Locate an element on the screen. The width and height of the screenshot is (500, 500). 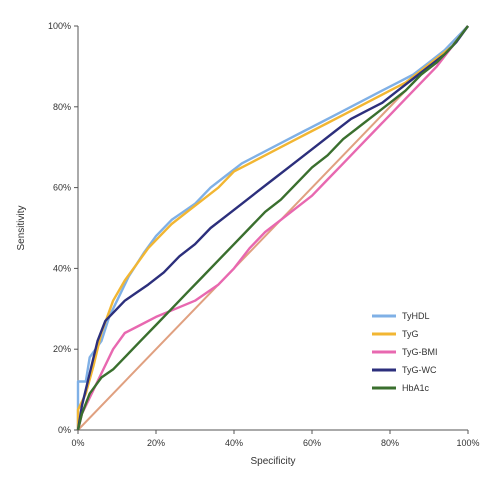
x-tick-label: 0% is located at coordinates (77, 443).